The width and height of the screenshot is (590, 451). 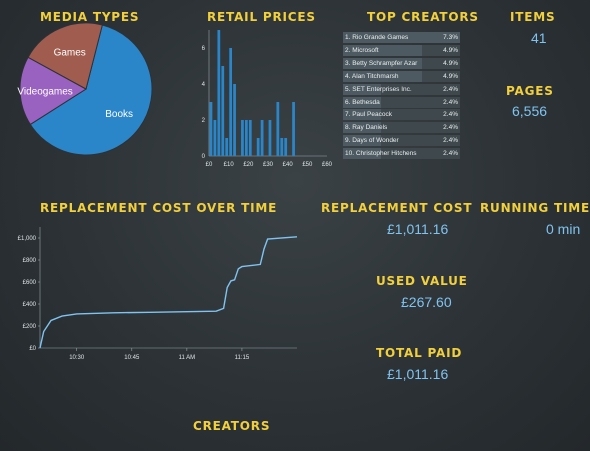 I want to click on pages-title: Pages, so click(x=530, y=91).